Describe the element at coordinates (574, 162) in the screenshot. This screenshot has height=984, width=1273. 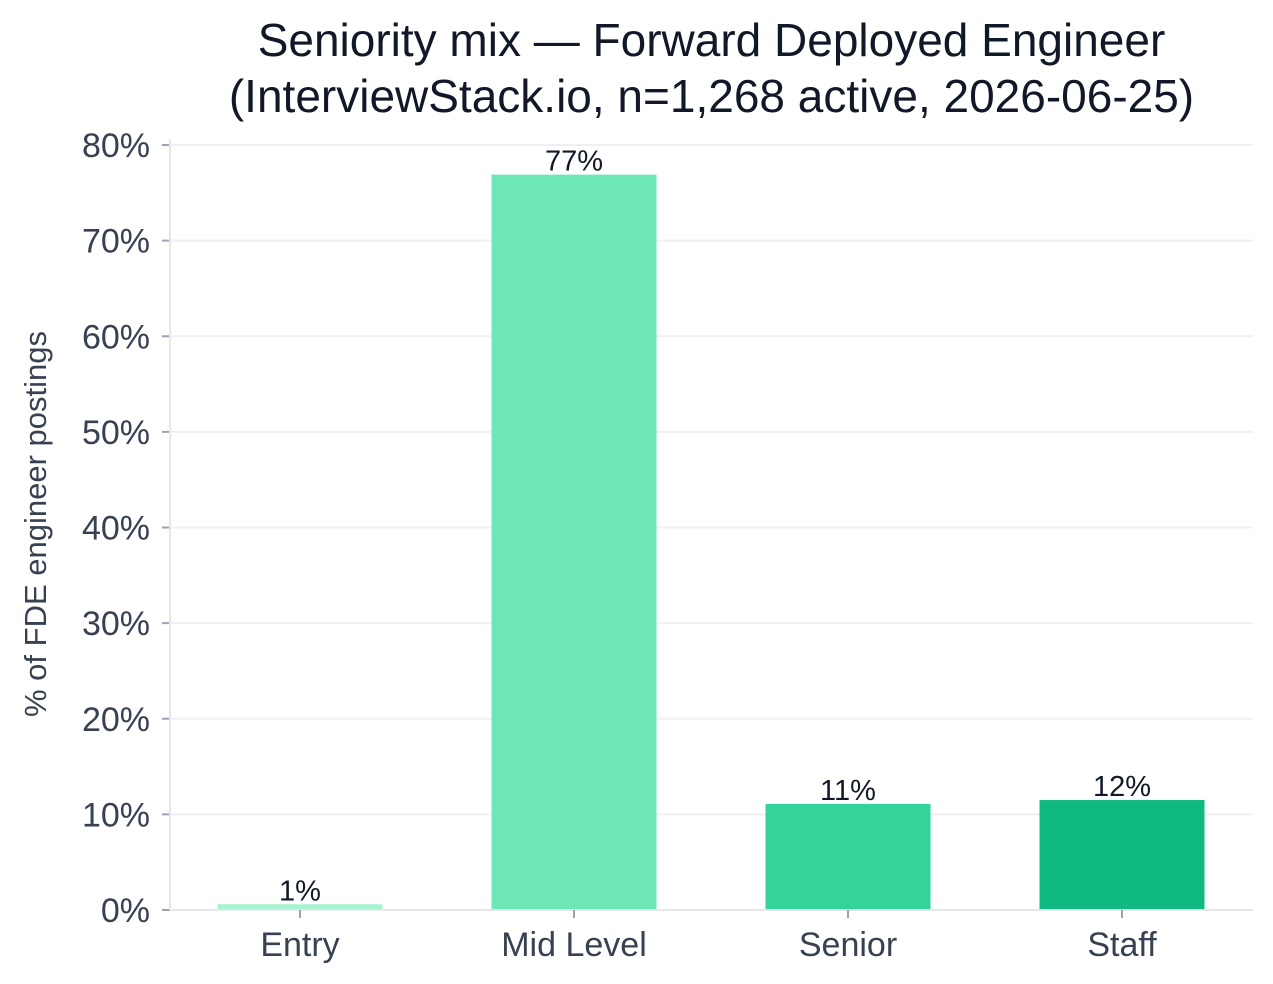
I see `data-label: 77%` at that location.